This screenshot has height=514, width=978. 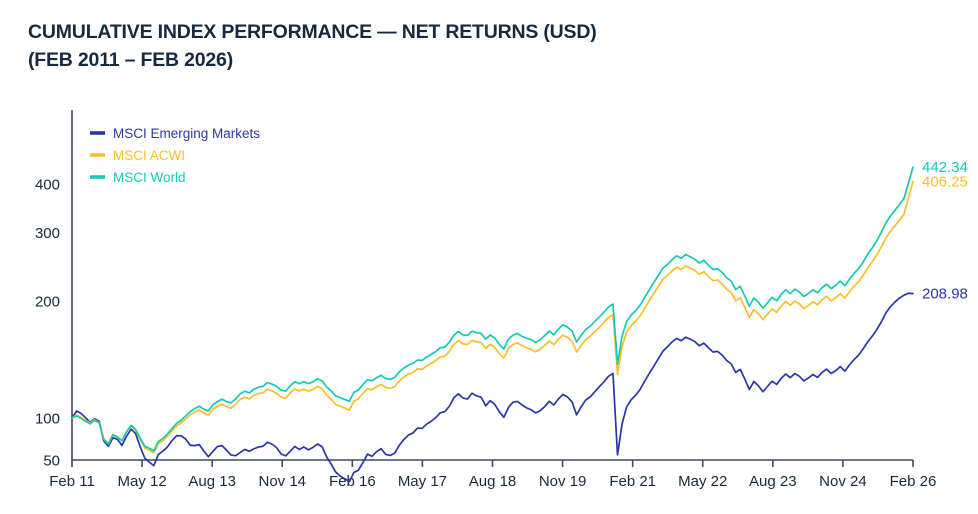 What do you see at coordinates (493, 481) in the screenshot?
I see `x-tick-label: Aug 18` at bounding box center [493, 481].